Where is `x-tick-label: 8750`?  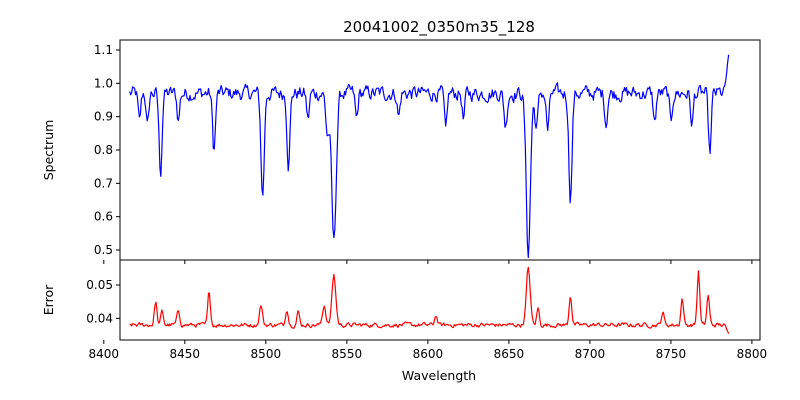
x-tick-label: 8750 is located at coordinates (671, 354).